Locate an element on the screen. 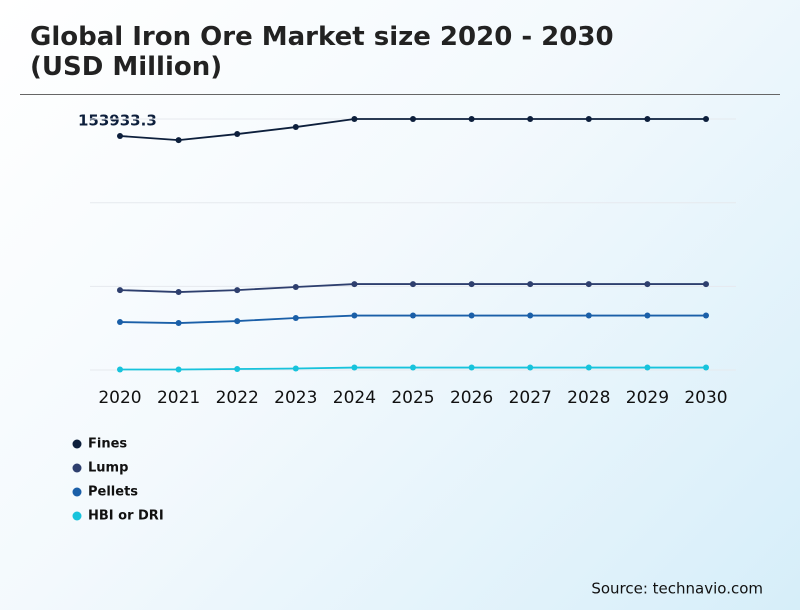 The height and width of the screenshot is (610, 800). legend-label: Pellets is located at coordinates (113, 492).